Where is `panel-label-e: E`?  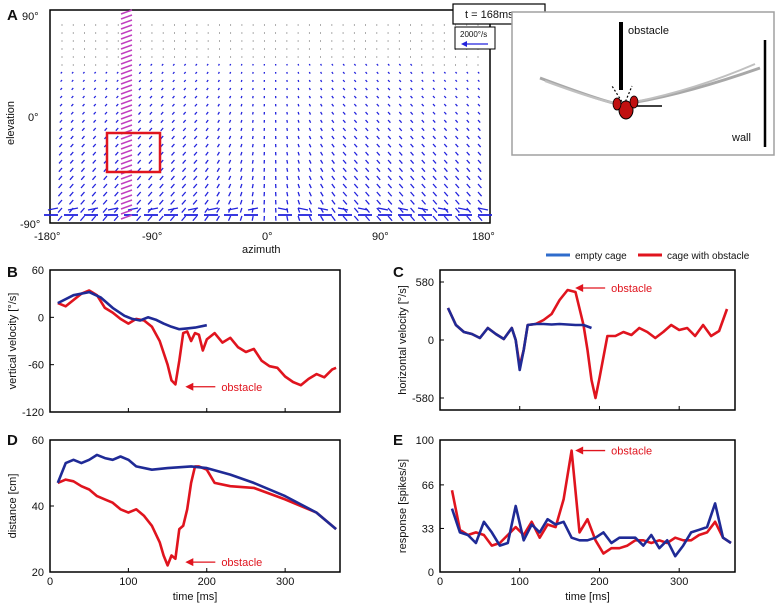 panel-label-e: E is located at coordinates (398, 440).